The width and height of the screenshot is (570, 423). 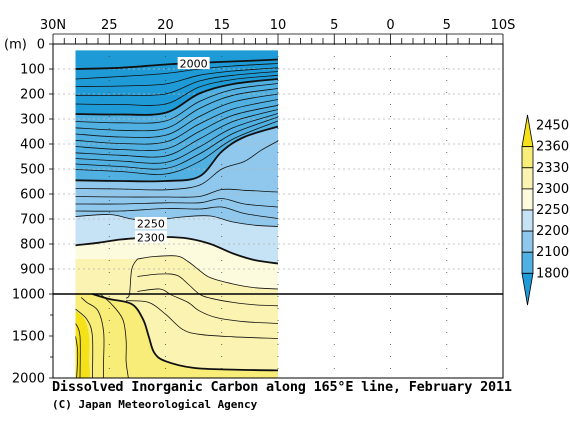 I want to click on chart-credit: (C) Japan Meteorological Agency, so click(x=155, y=404).